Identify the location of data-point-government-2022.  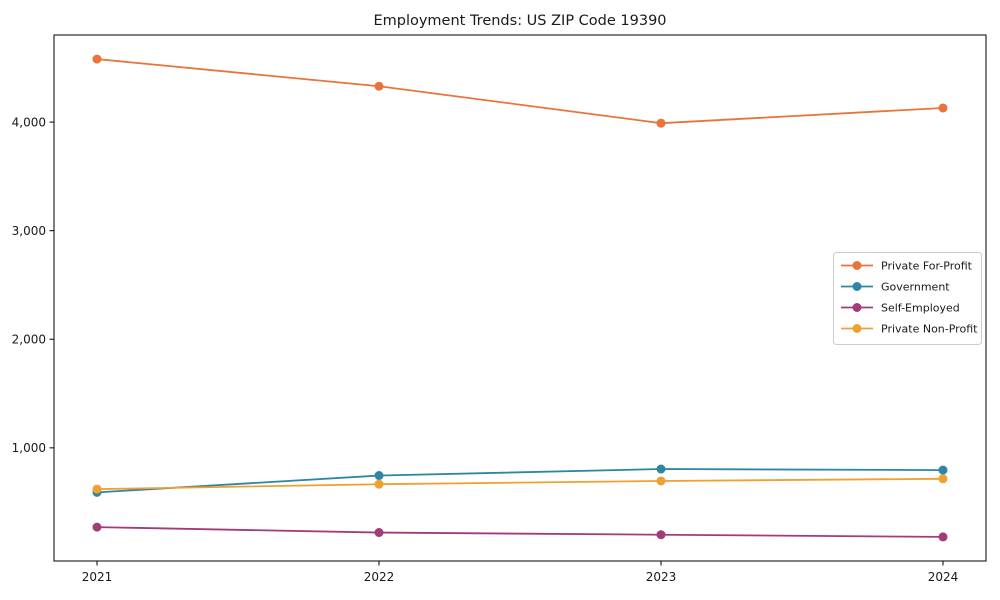
(379, 476).